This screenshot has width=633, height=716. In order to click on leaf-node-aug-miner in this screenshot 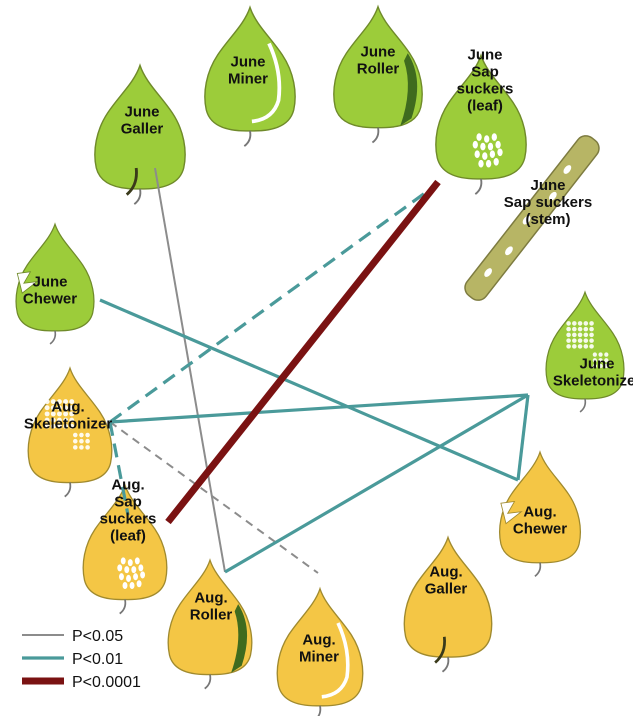, I will do `click(320, 652)`.